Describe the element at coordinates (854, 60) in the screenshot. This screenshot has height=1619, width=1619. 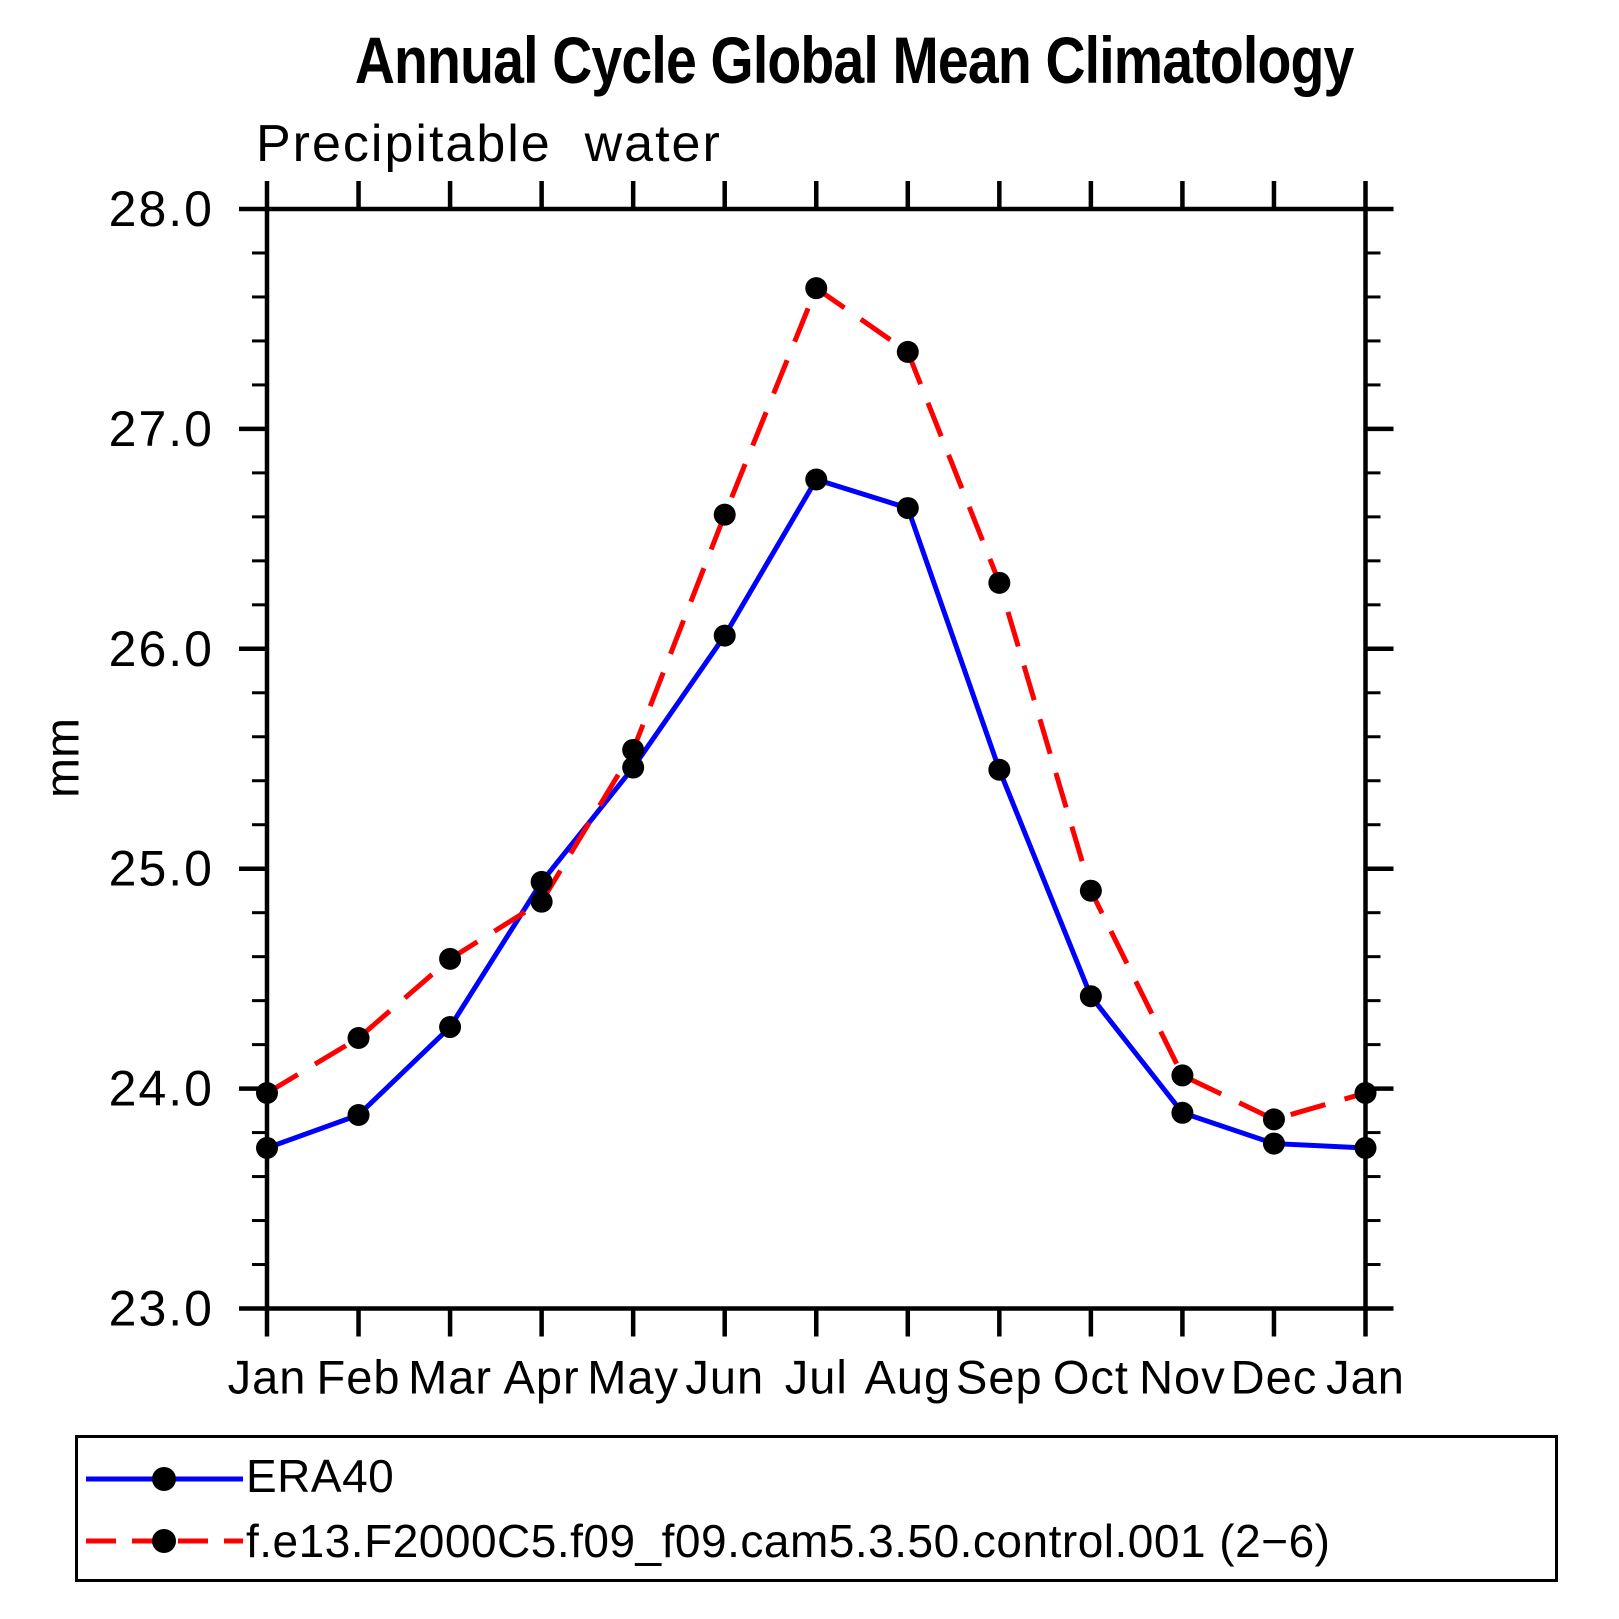
I see `chart-title: Annual Cycle Global Mean Climatology` at that location.